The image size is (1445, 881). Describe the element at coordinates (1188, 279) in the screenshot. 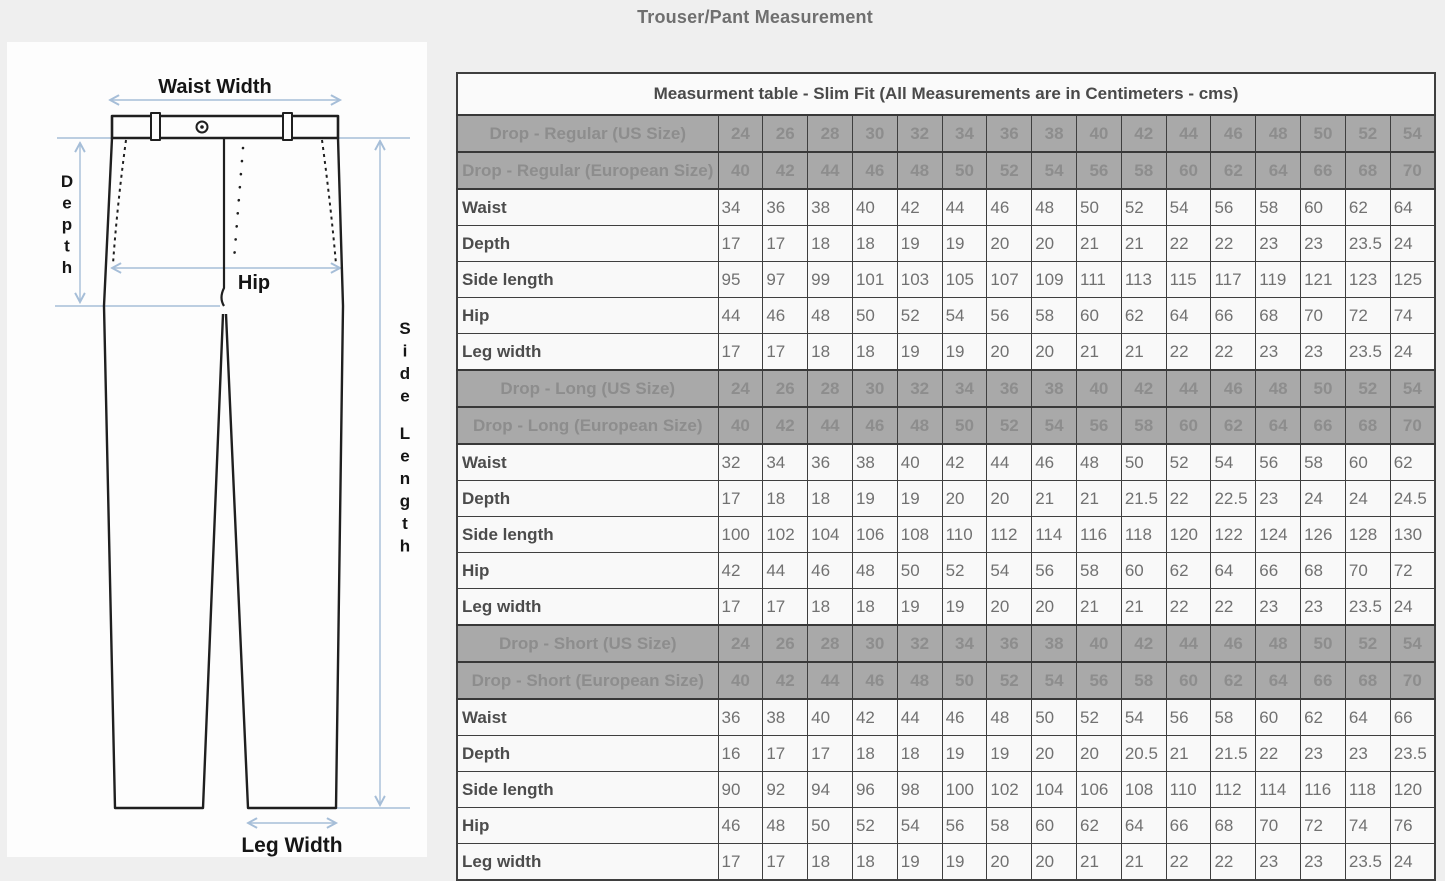

I see `value-cell: 115` at that location.